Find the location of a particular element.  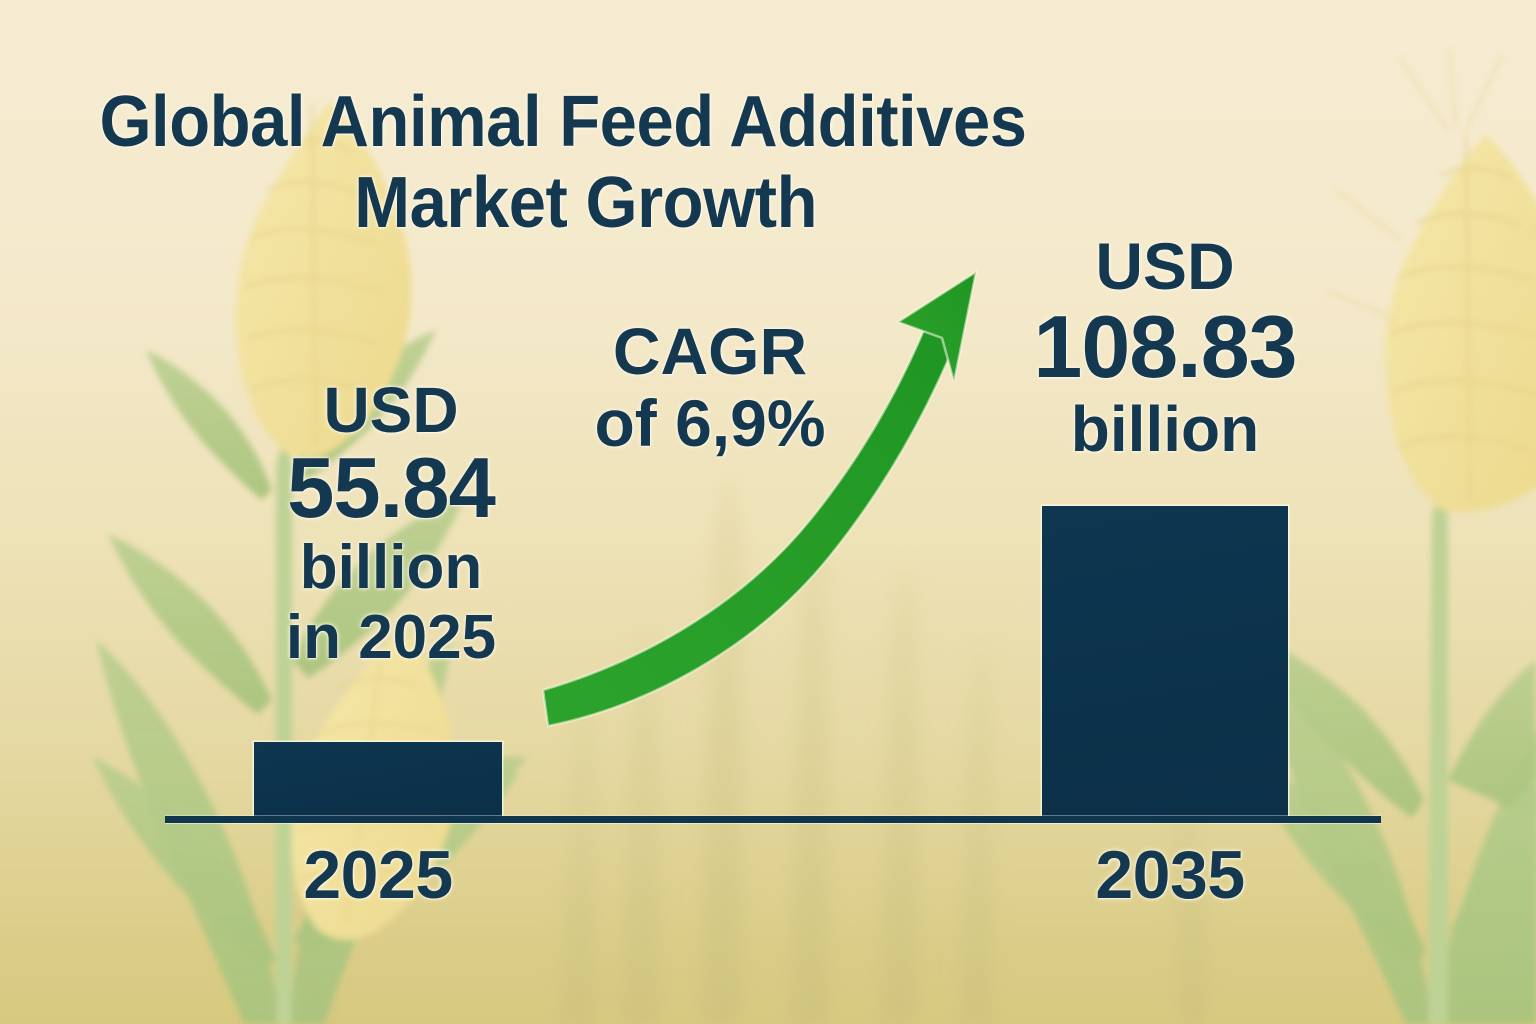

page-title-line-1: Global Animal Feed Additives is located at coordinates (563, 122).